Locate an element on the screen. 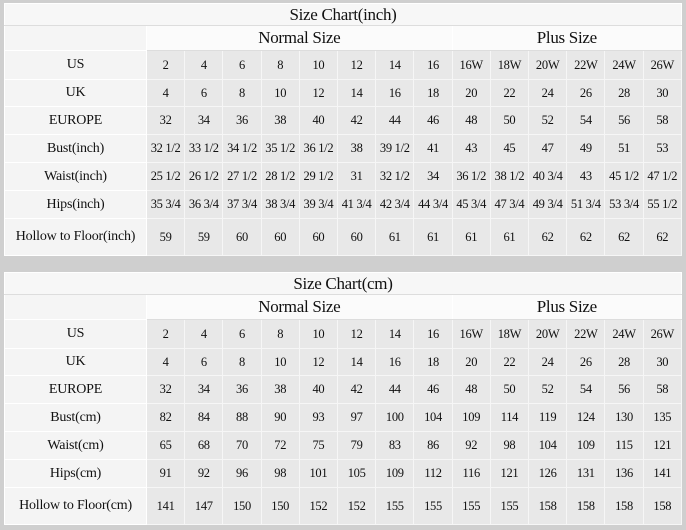  size-cell: 70 is located at coordinates (242, 445).